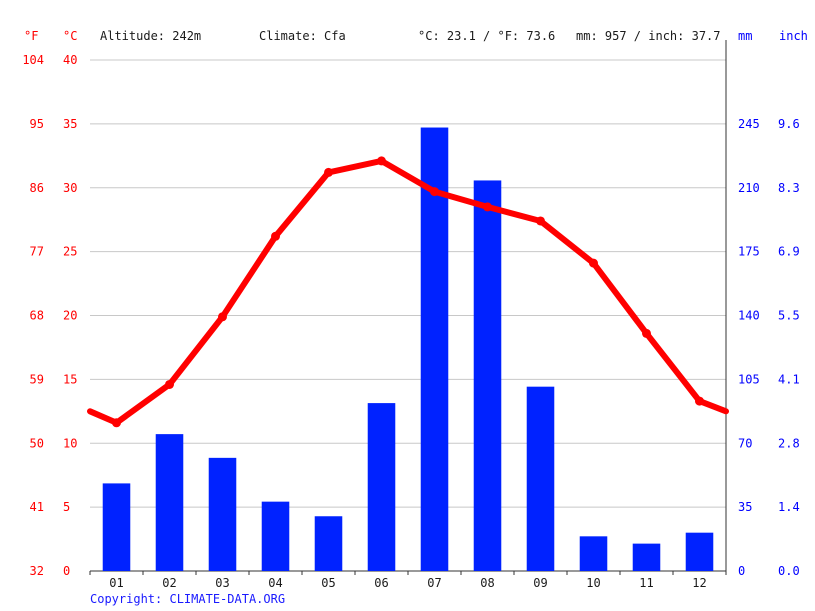  I want to click on climate-label: Climate: Cfa, so click(302, 36).